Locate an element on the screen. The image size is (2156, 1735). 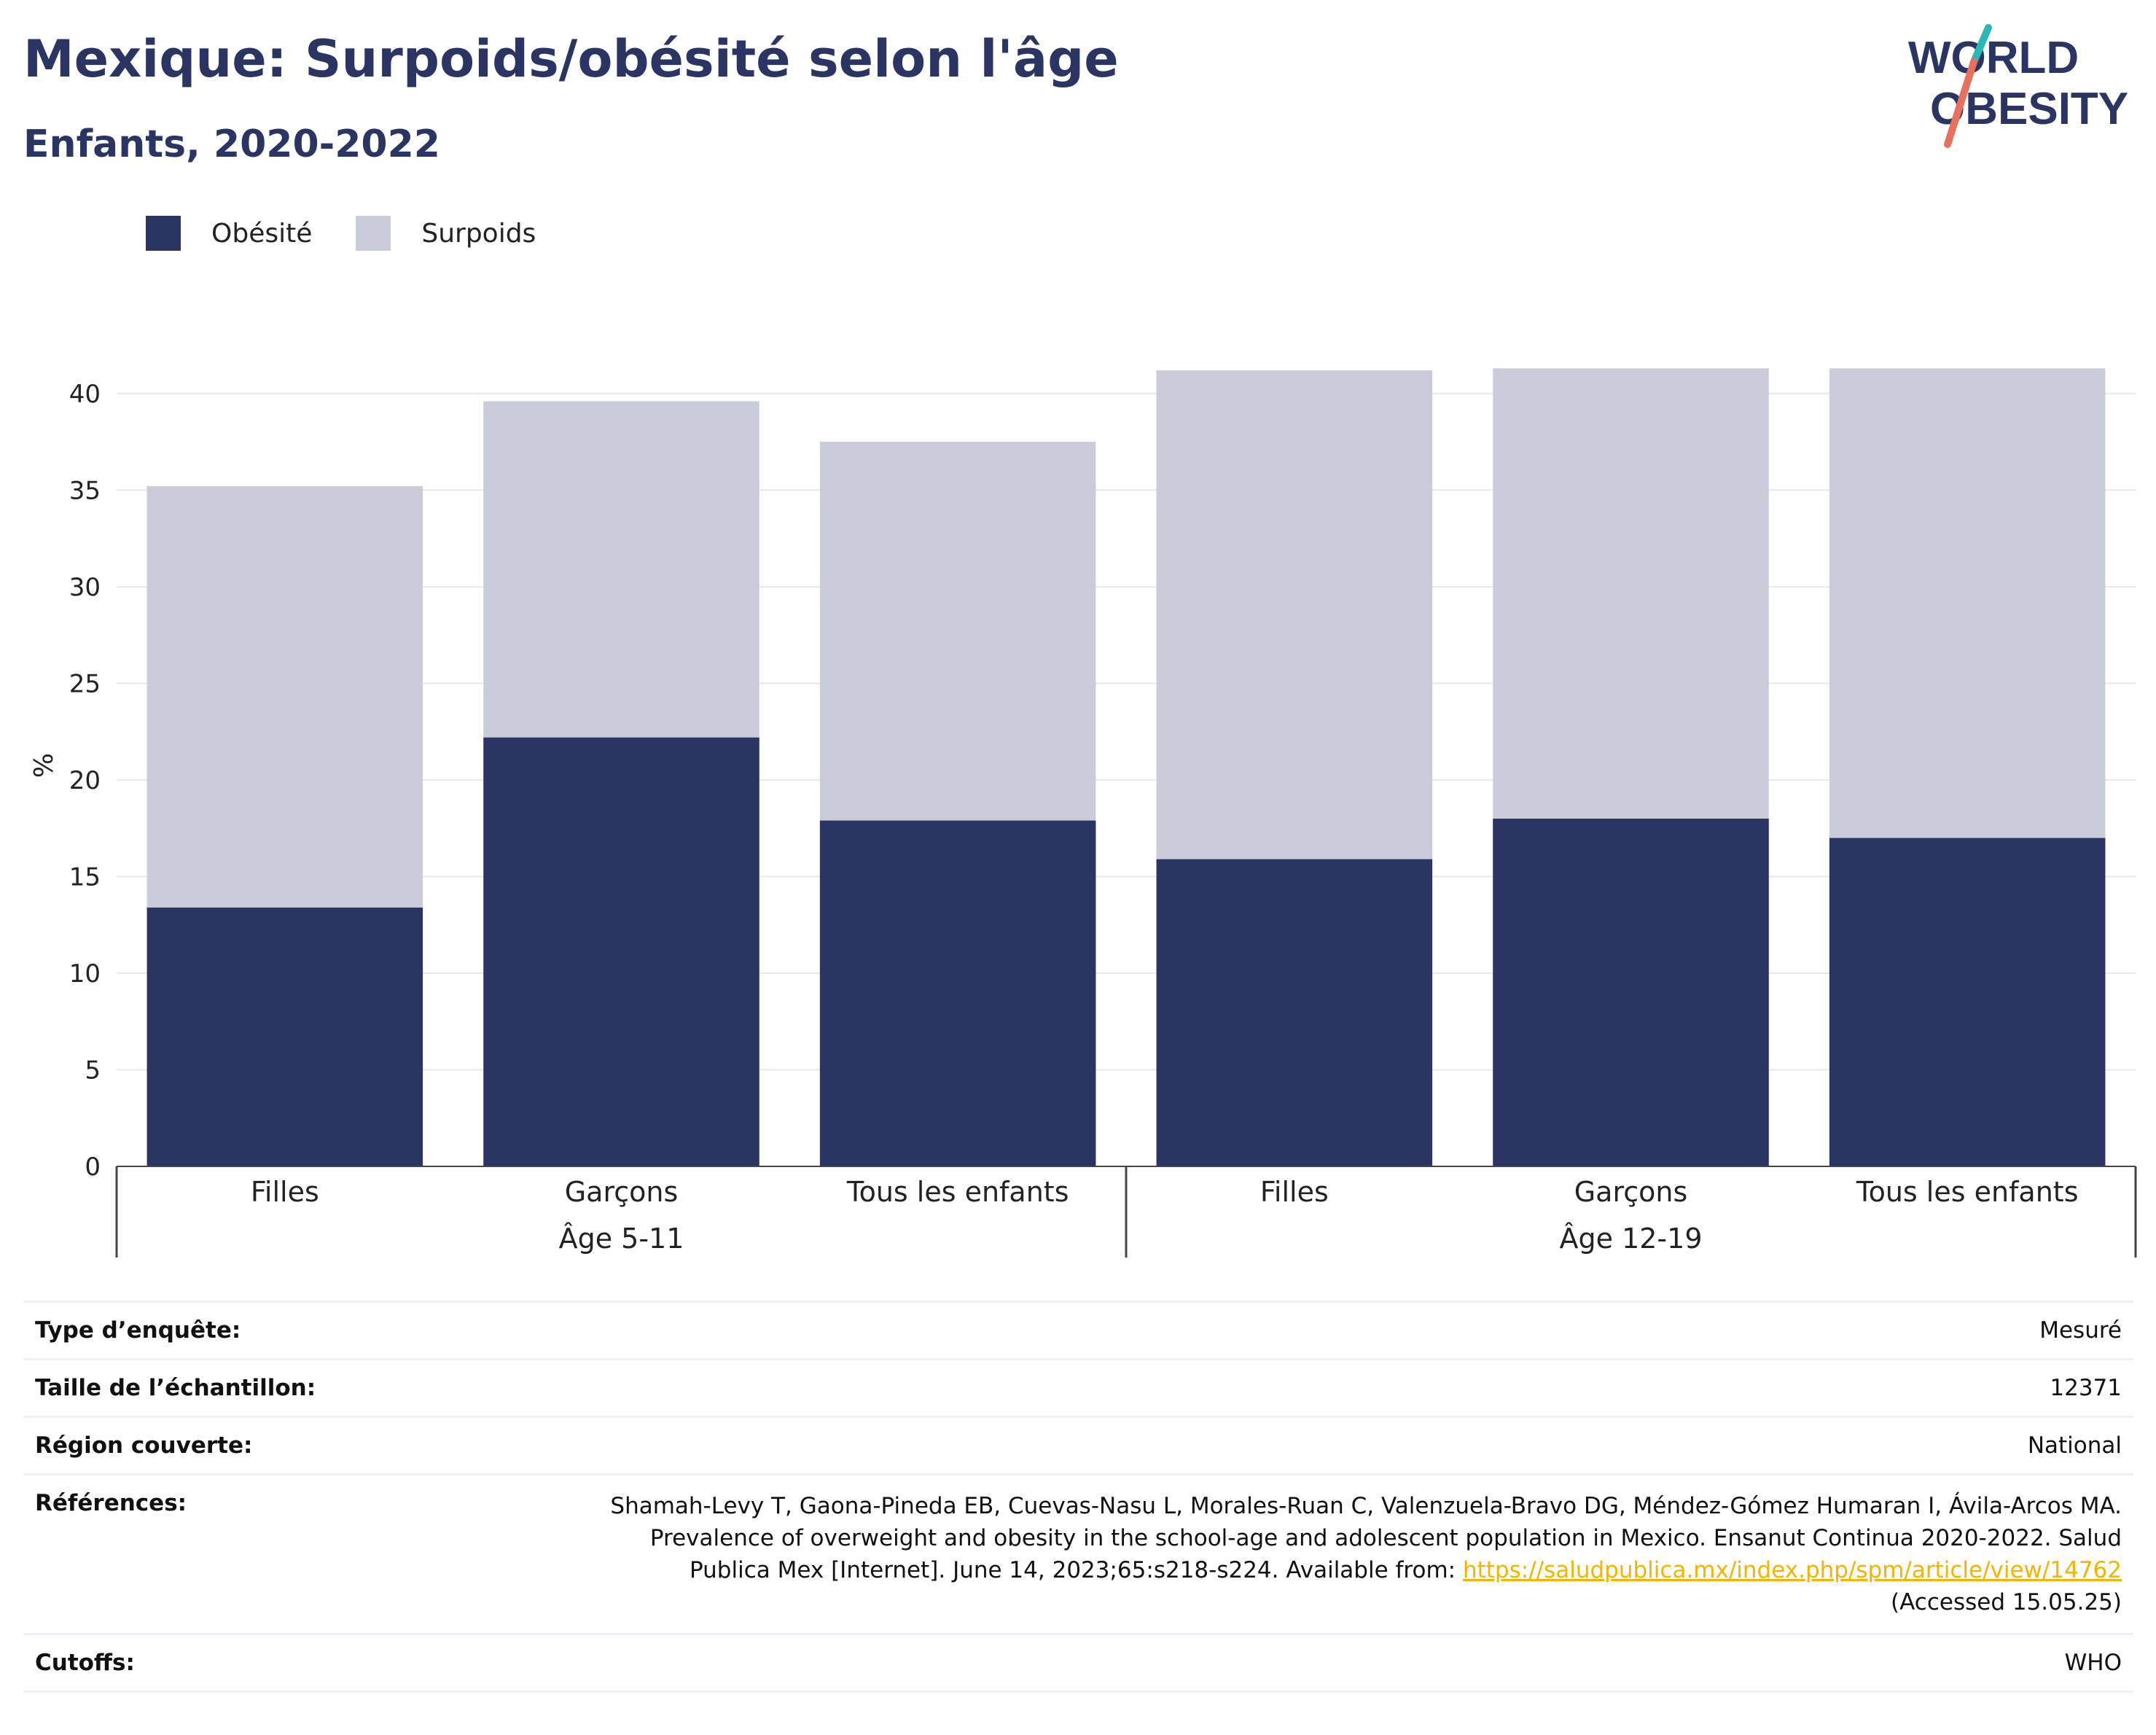
meta-row-survey-type: Type d’enquête: Mesuré is located at coordinates (1078, 1329).